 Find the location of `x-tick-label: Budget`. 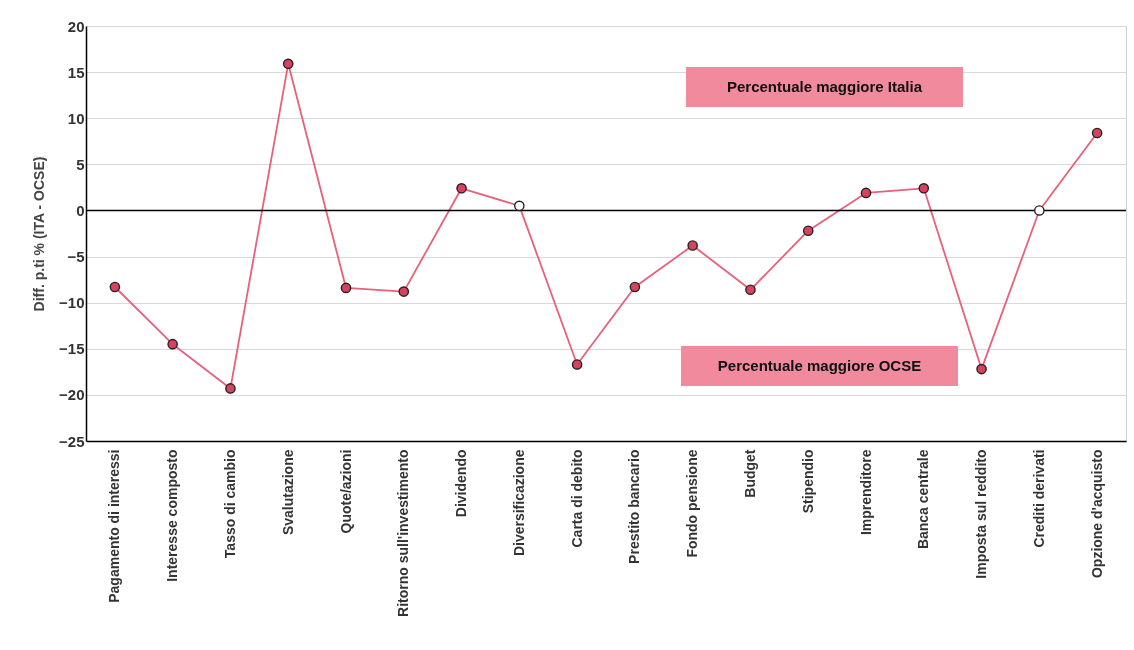

x-tick-label: Budget is located at coordinates (749, 473).